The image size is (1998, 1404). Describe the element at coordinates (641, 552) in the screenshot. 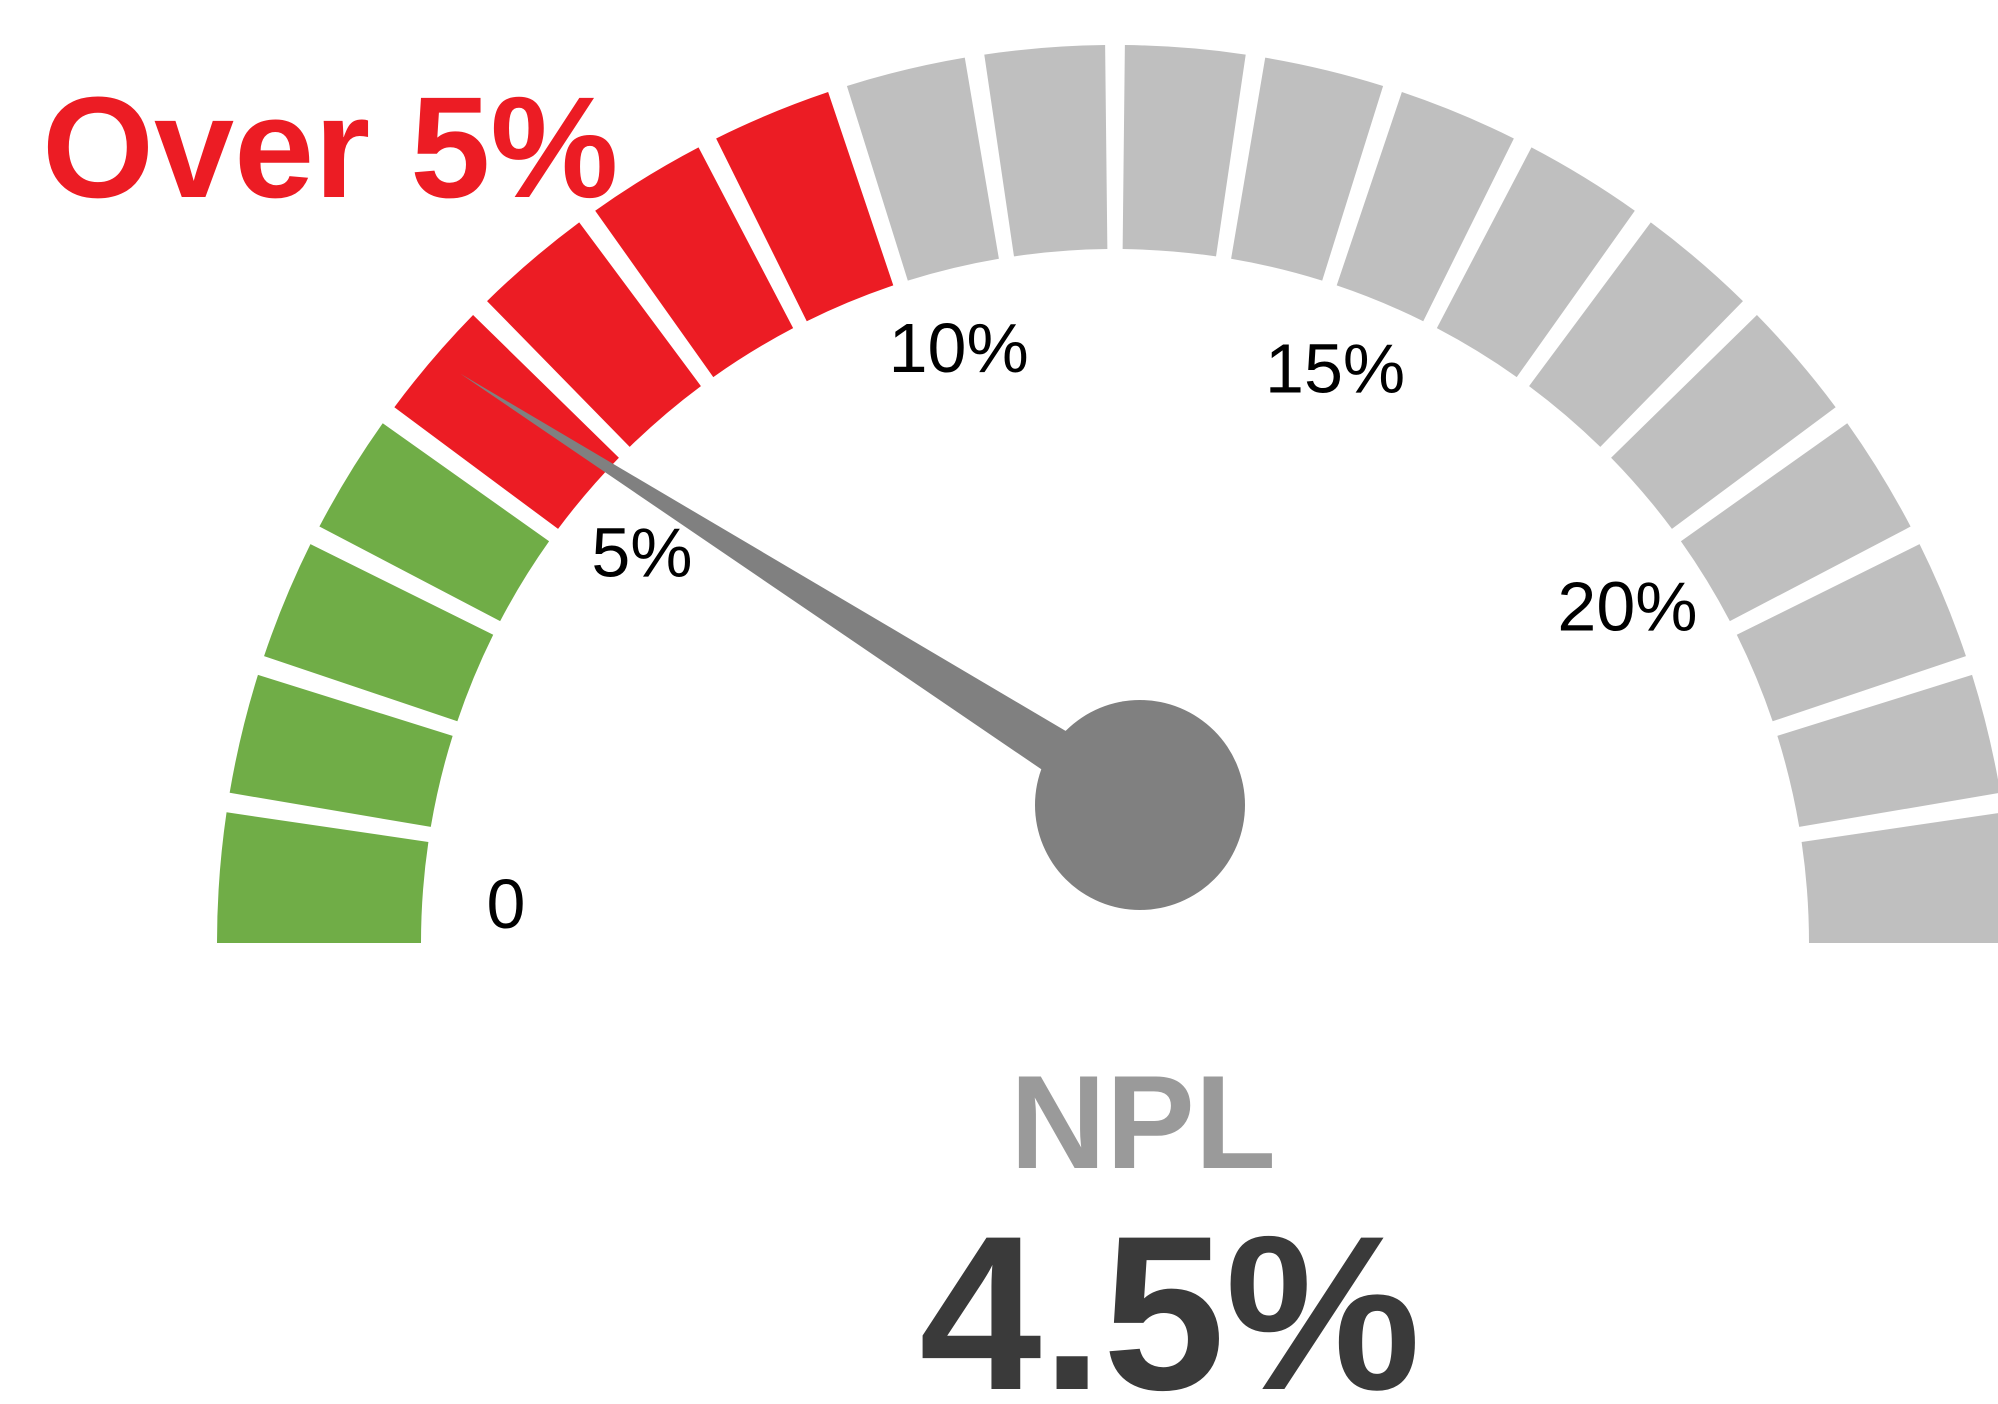

I see `tick-label: 5%` at that location.